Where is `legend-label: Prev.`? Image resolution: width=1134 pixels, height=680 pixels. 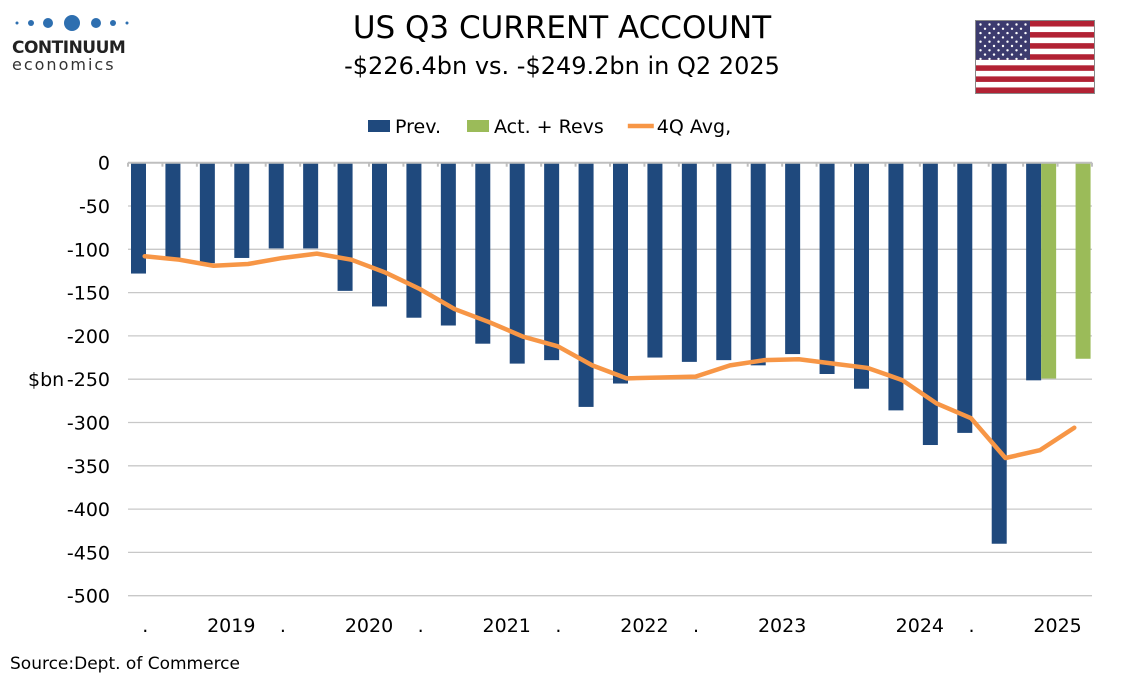
legend-label: Prev. is located at coordinates (418, 127).